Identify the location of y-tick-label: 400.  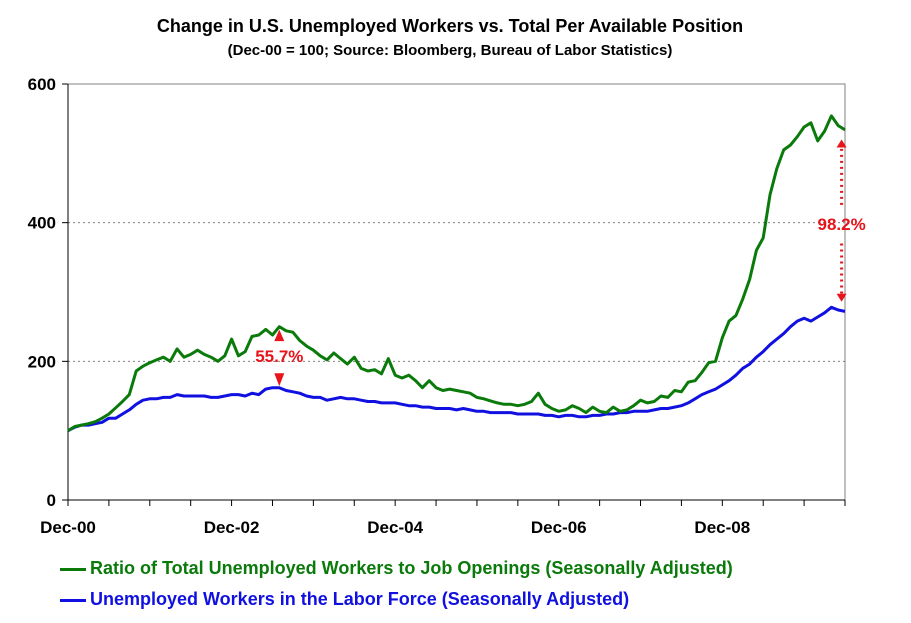
(42, 223).